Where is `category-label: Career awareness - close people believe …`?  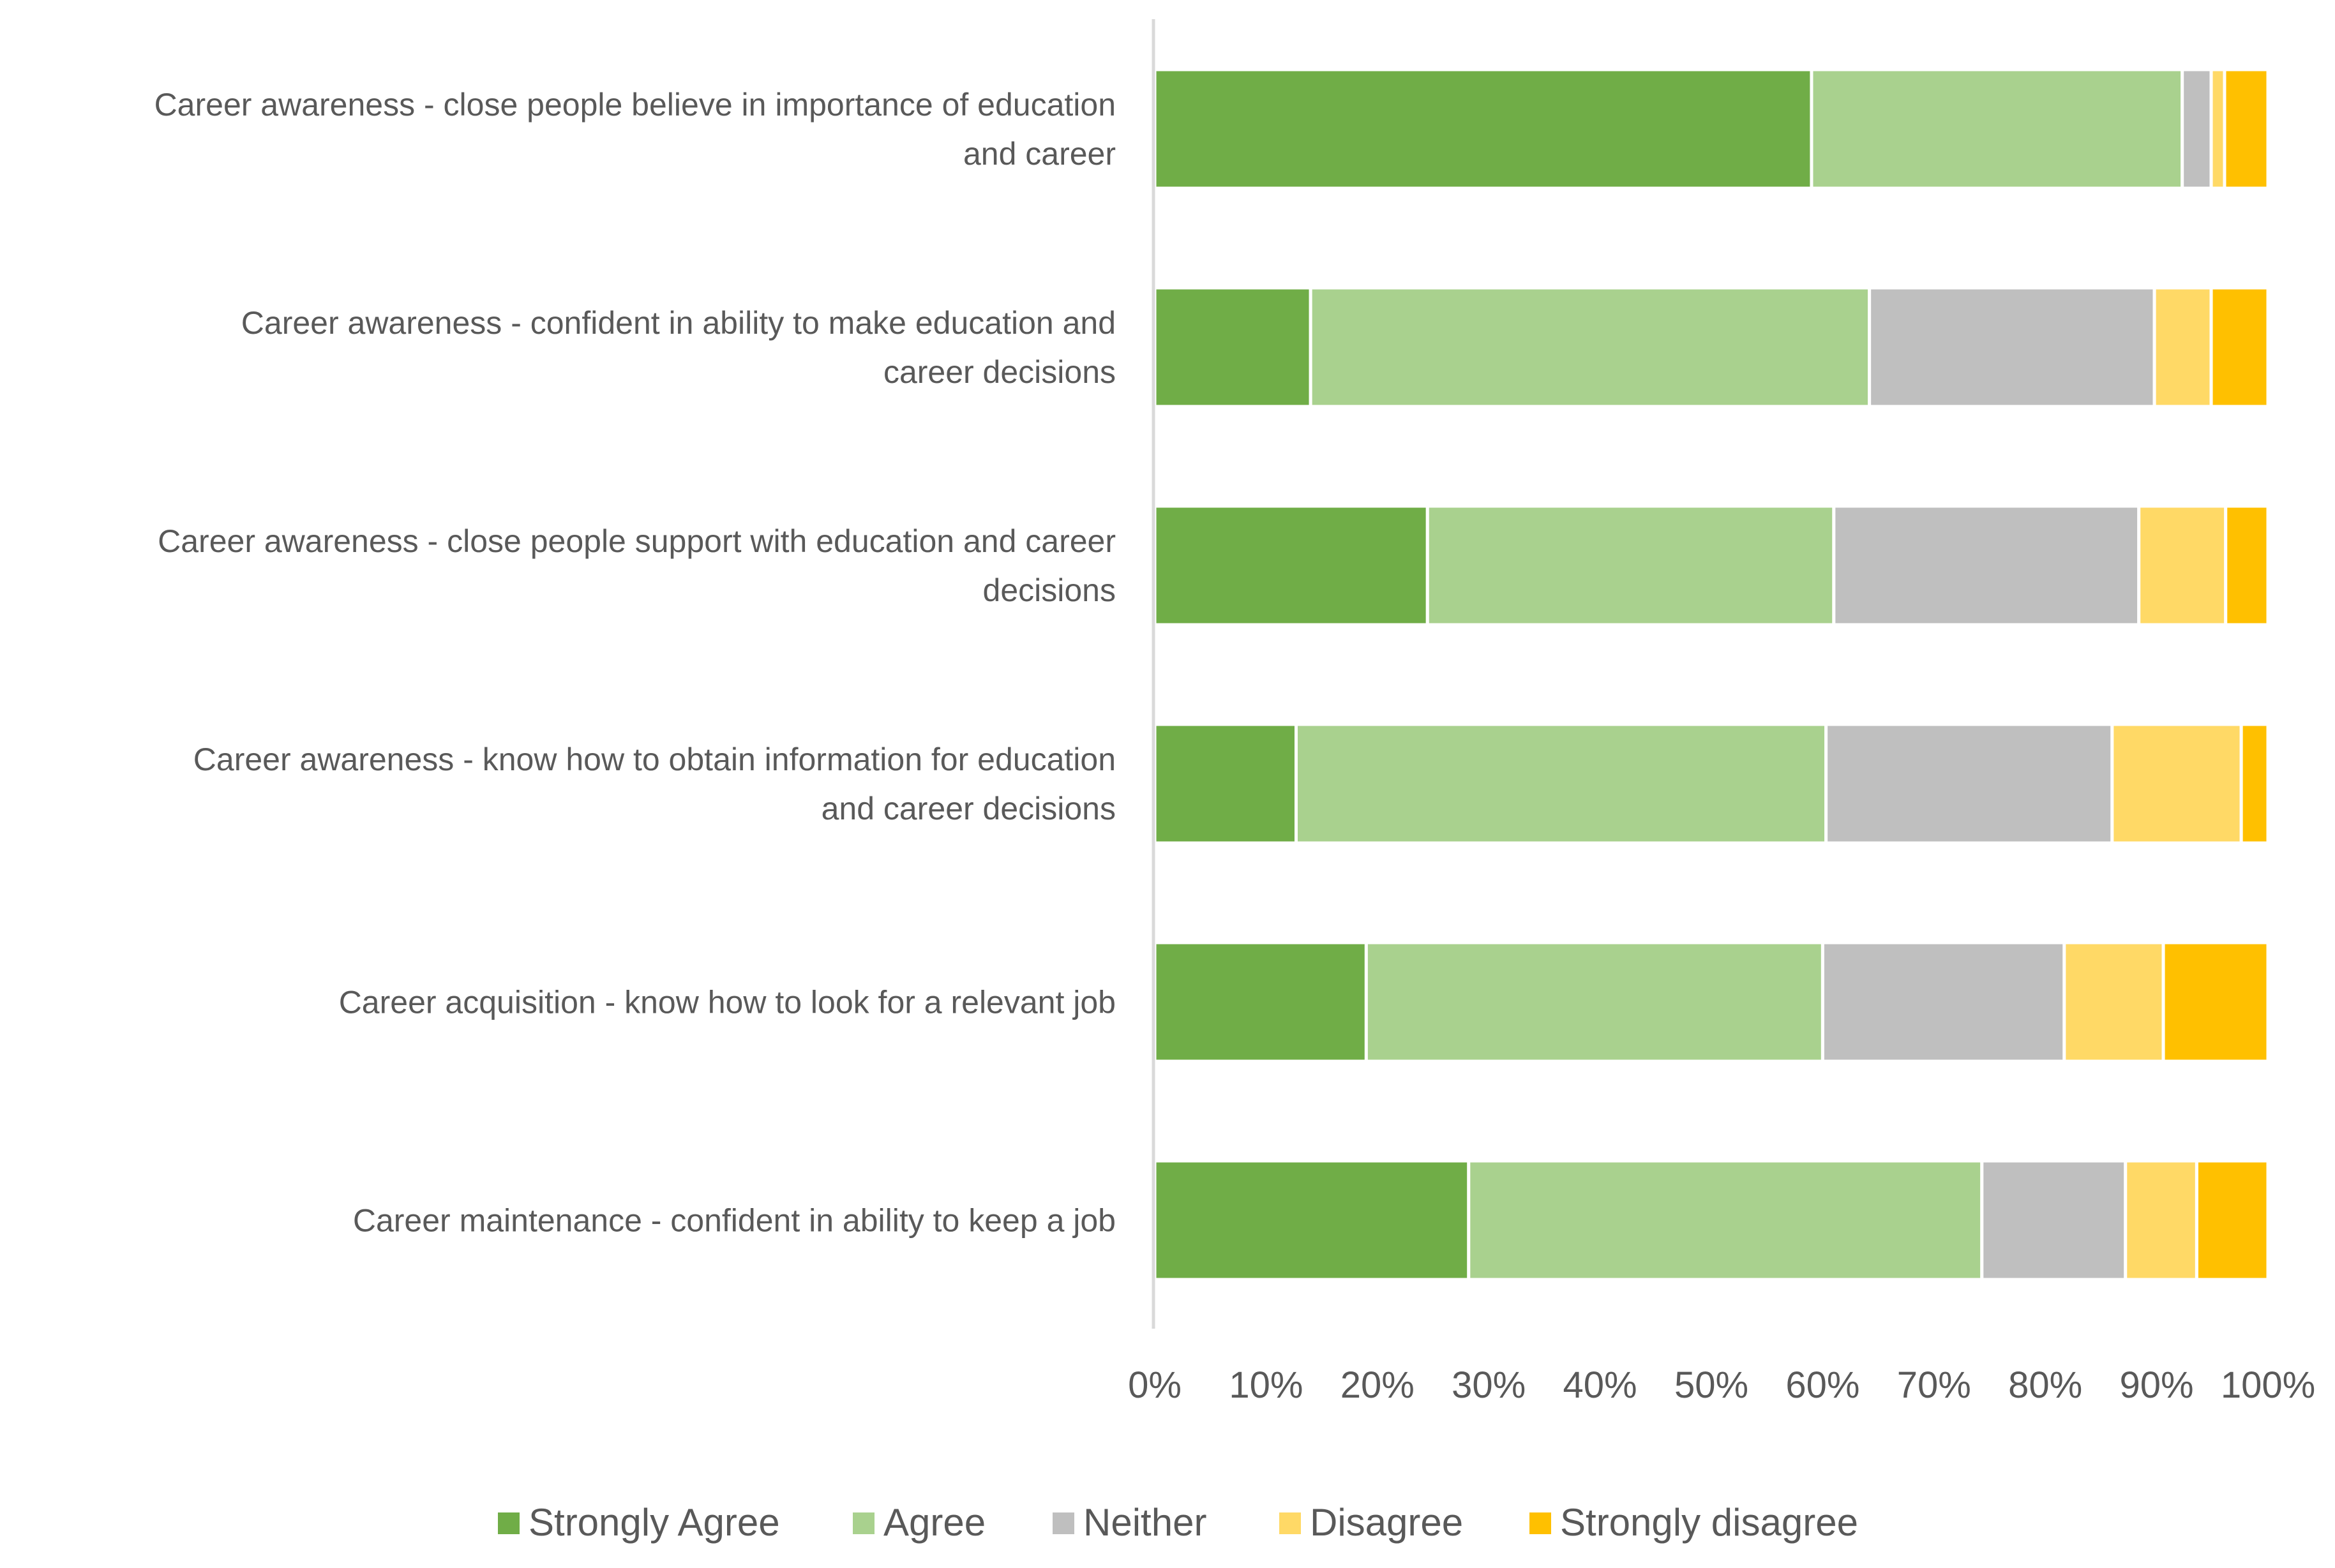 category-label: Career awareness - close people believe … is located at coordinates (635, 105).